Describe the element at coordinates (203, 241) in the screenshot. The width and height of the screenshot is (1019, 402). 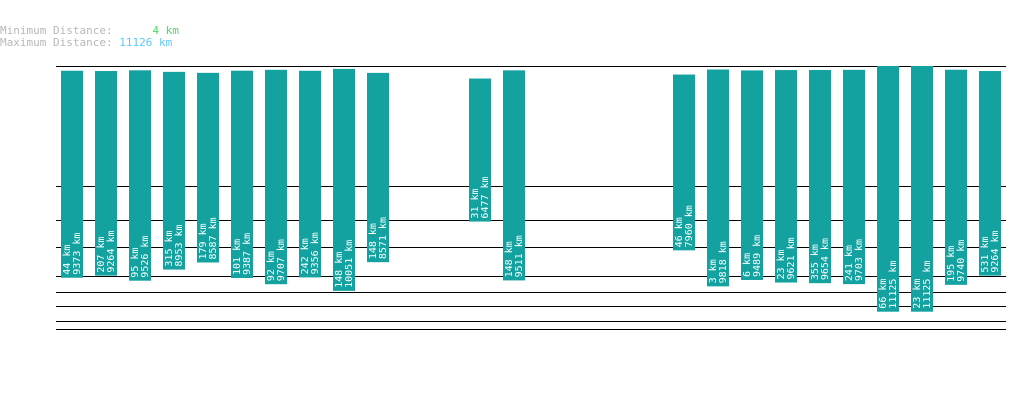
I see `bar-label-min: 179 km` at that location.